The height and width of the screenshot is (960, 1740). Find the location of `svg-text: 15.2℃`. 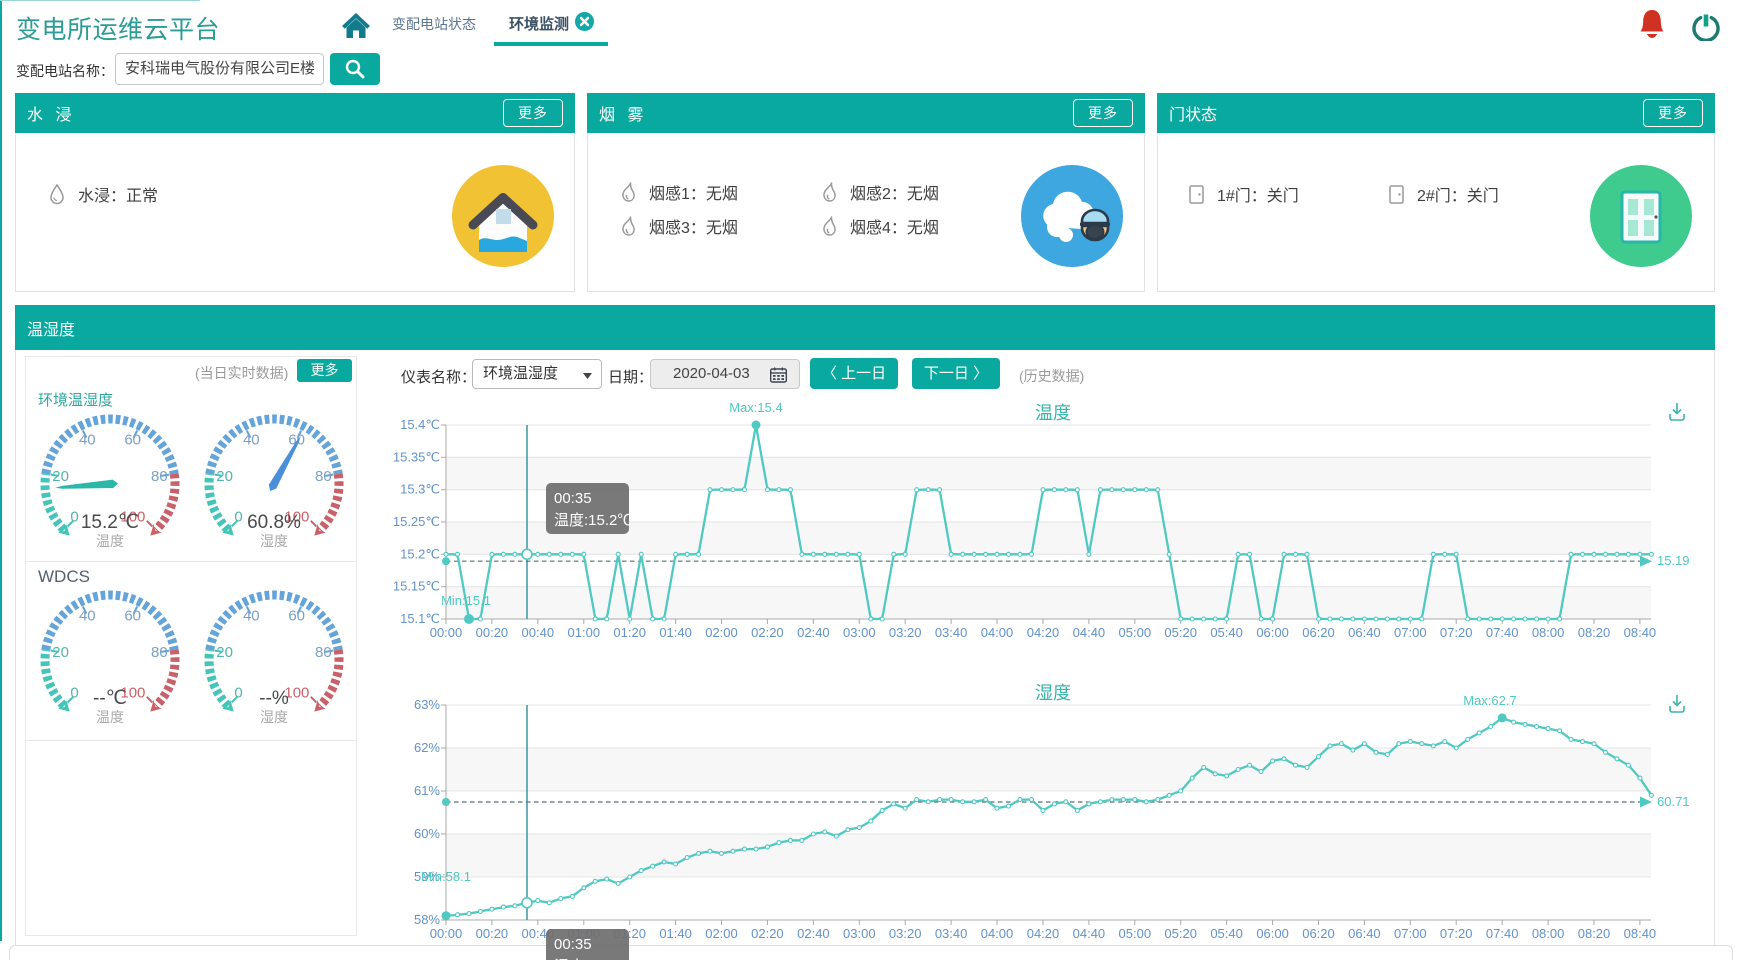

svg-text: 15.2℃ is located at coordinates (110, 522).